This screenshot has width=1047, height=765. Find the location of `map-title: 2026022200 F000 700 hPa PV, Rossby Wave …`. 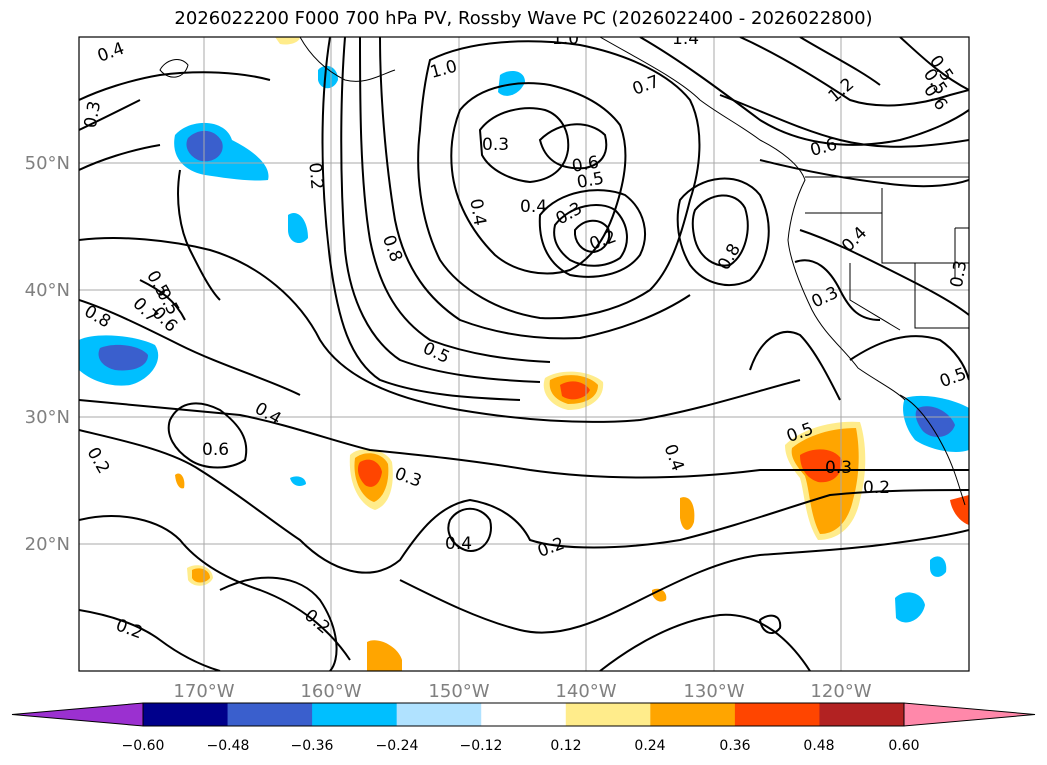

map-title: 2026022200 F000 700 hPa PV, Rossby Wave … is located at coordinates (523, 18).